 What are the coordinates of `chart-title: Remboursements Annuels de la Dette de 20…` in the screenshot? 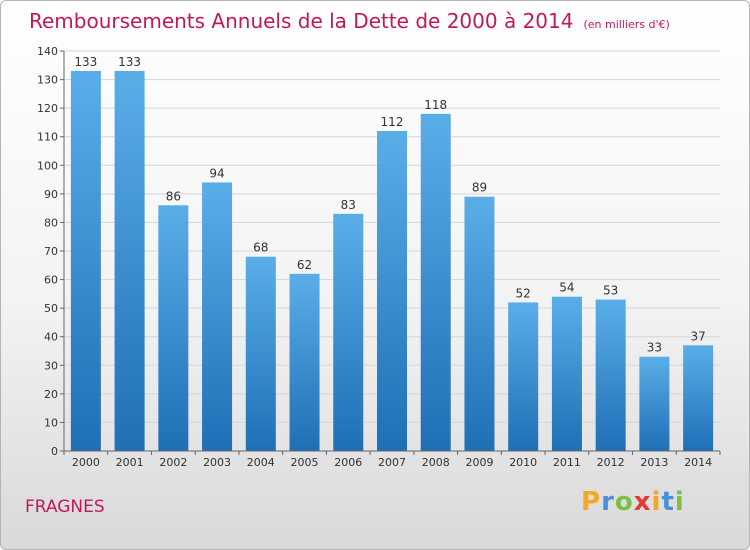 It's located at (349, 21).